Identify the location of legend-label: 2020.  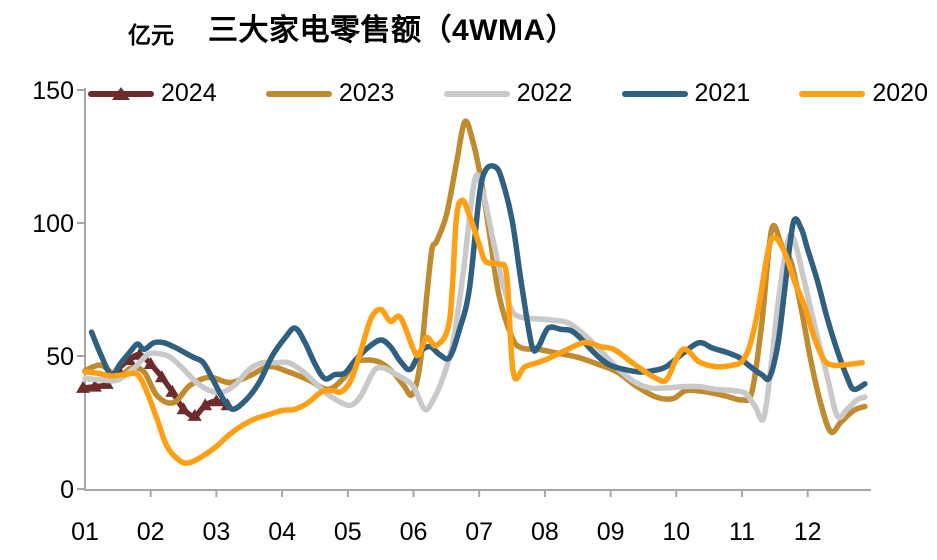
(900, 93).